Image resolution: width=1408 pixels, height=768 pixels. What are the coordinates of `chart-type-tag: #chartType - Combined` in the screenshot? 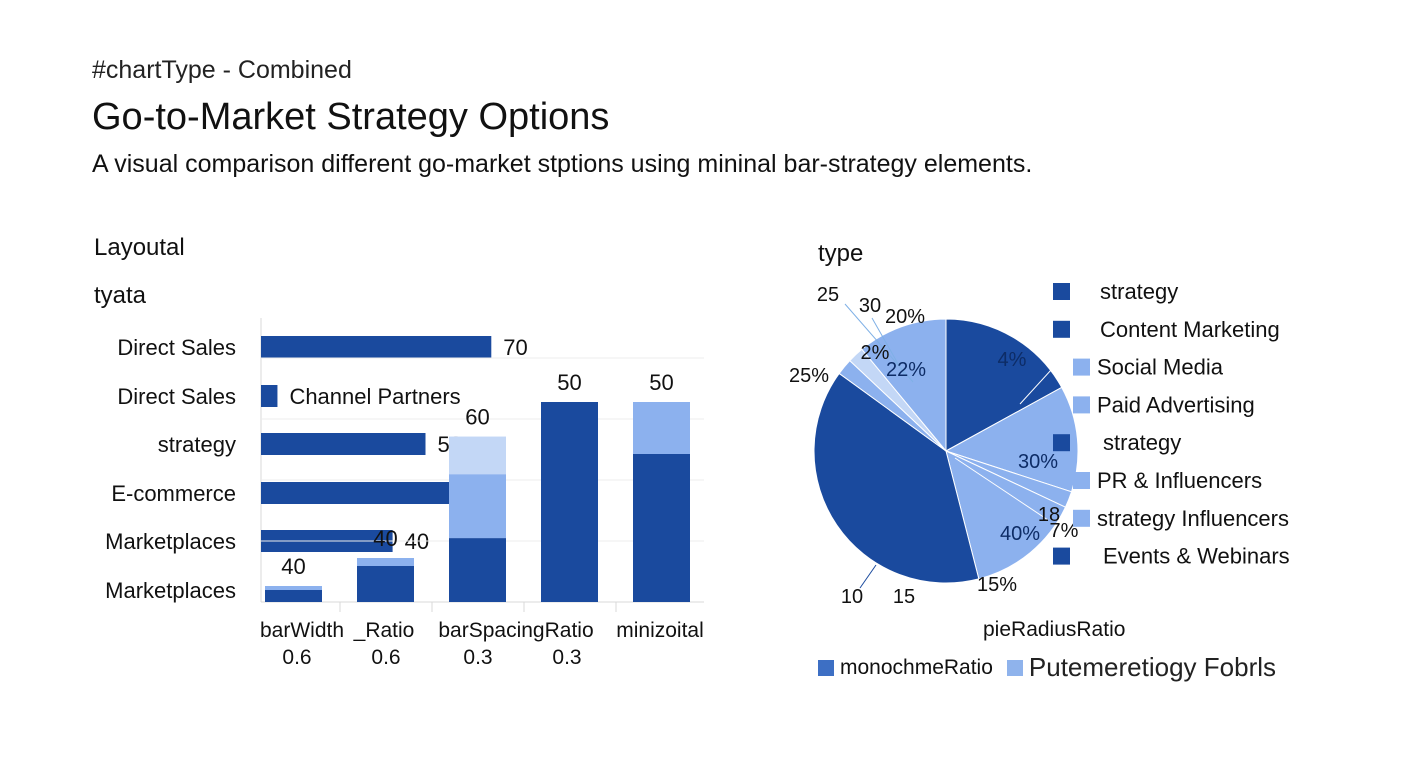 It's located at (222, 70).